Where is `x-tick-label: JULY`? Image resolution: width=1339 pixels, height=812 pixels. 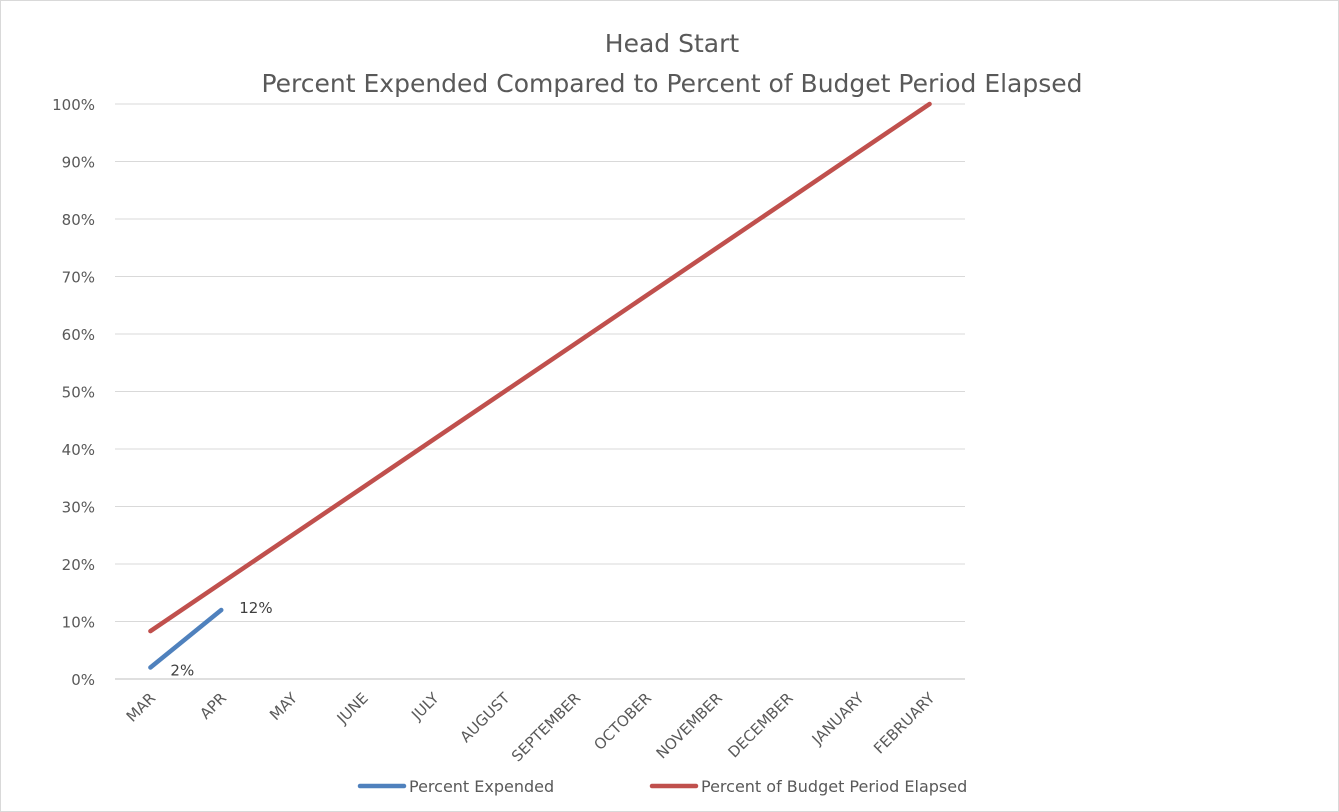
x-tick-label: JULY is located at coordinates (425, 707).